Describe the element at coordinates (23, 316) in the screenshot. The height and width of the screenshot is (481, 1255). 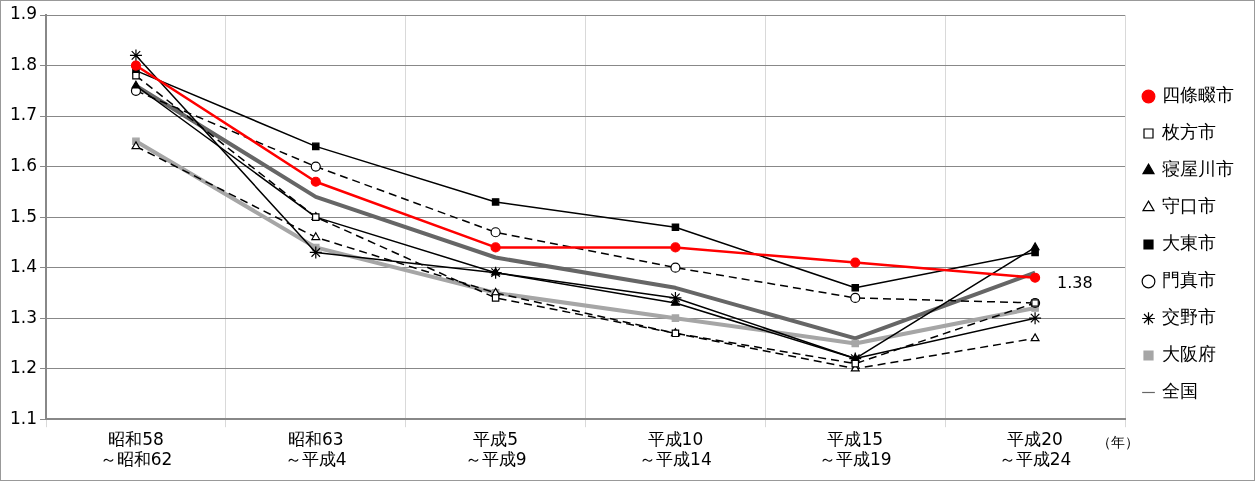
I see `y-tick-label: 1.3` at that location.